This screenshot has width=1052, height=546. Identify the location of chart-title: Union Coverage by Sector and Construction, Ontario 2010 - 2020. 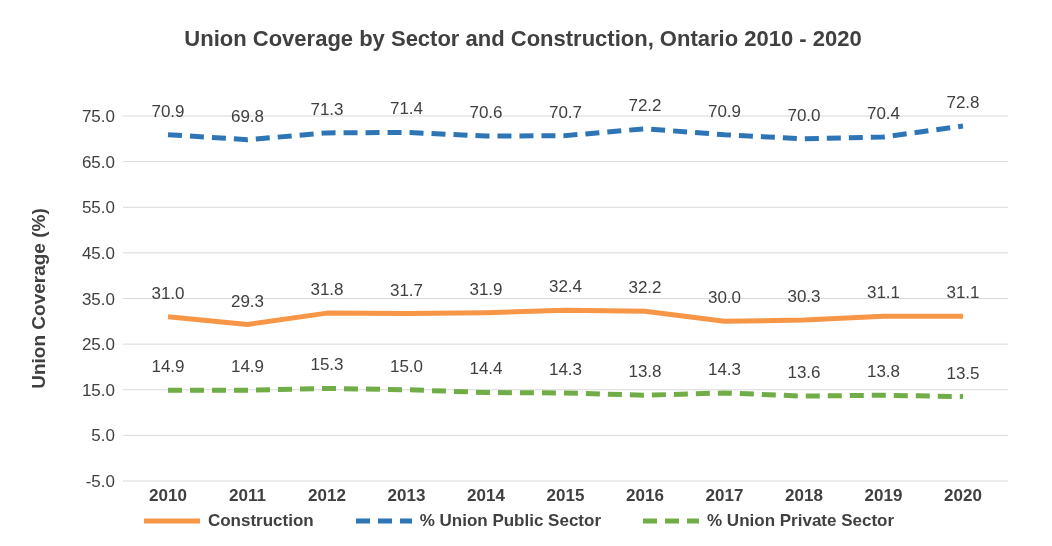
(523, 39).